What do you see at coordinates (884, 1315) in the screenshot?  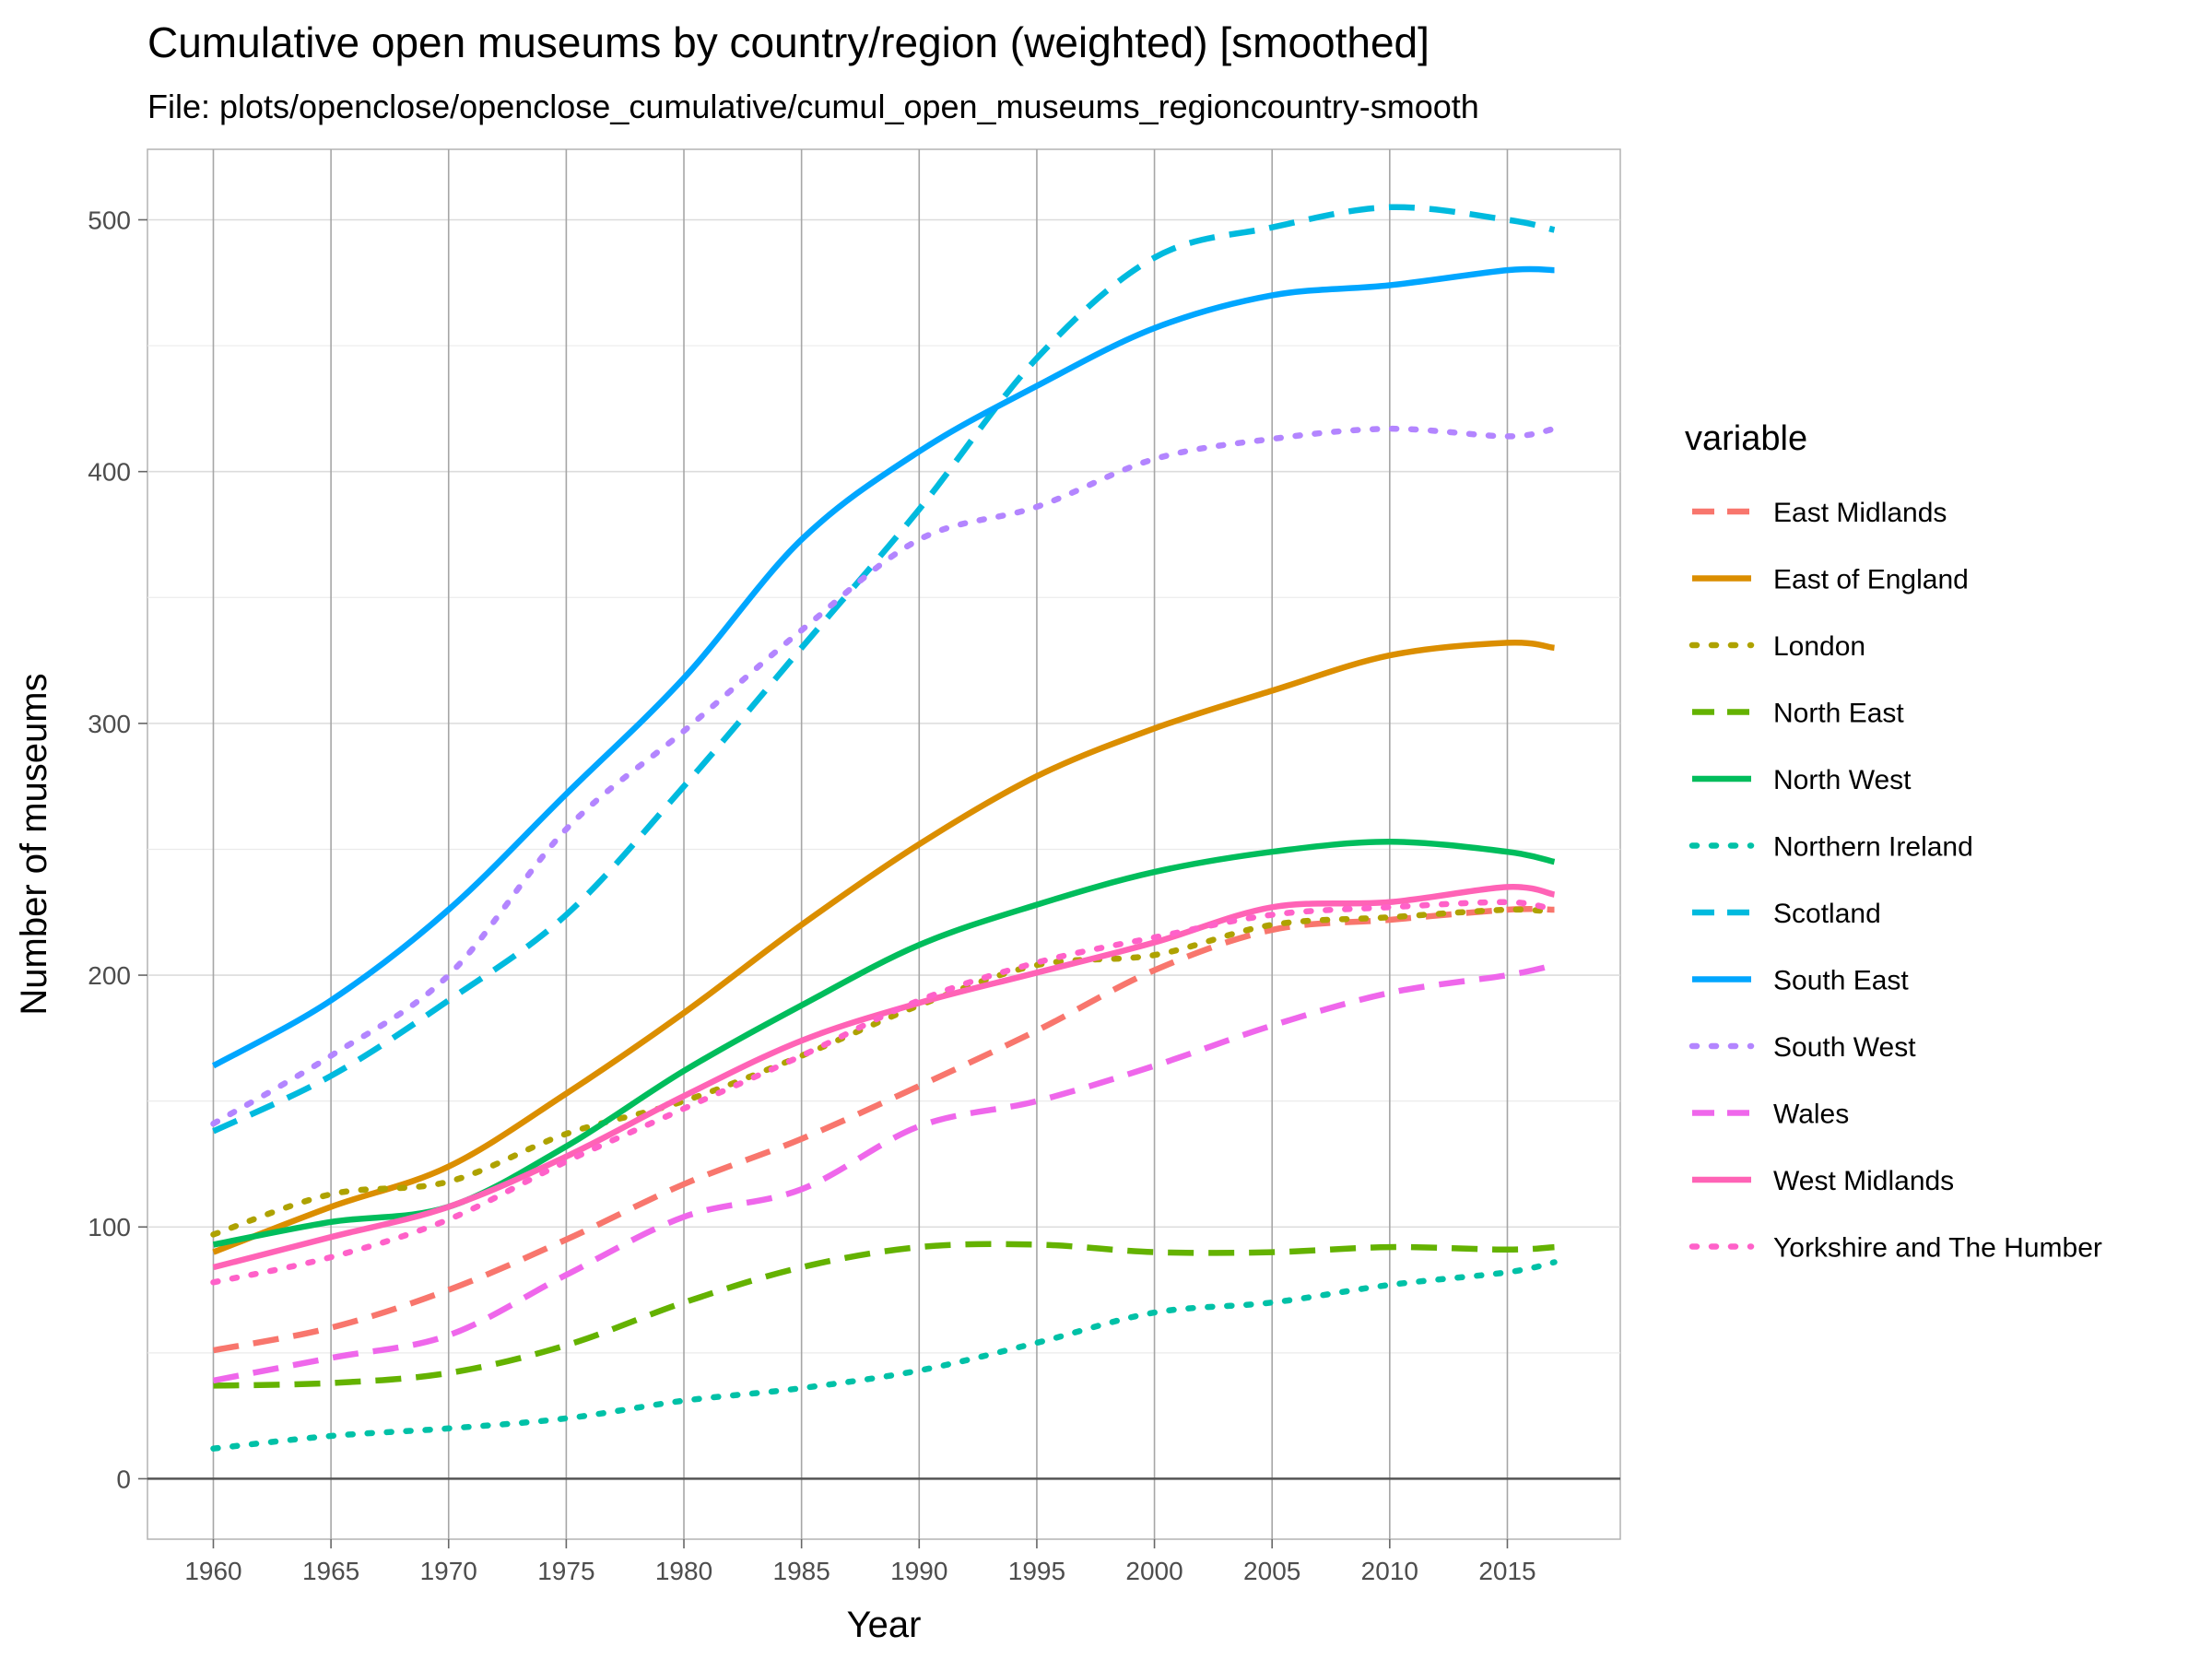 I see `series-line-north-east` at bounding box center [884, 1315].